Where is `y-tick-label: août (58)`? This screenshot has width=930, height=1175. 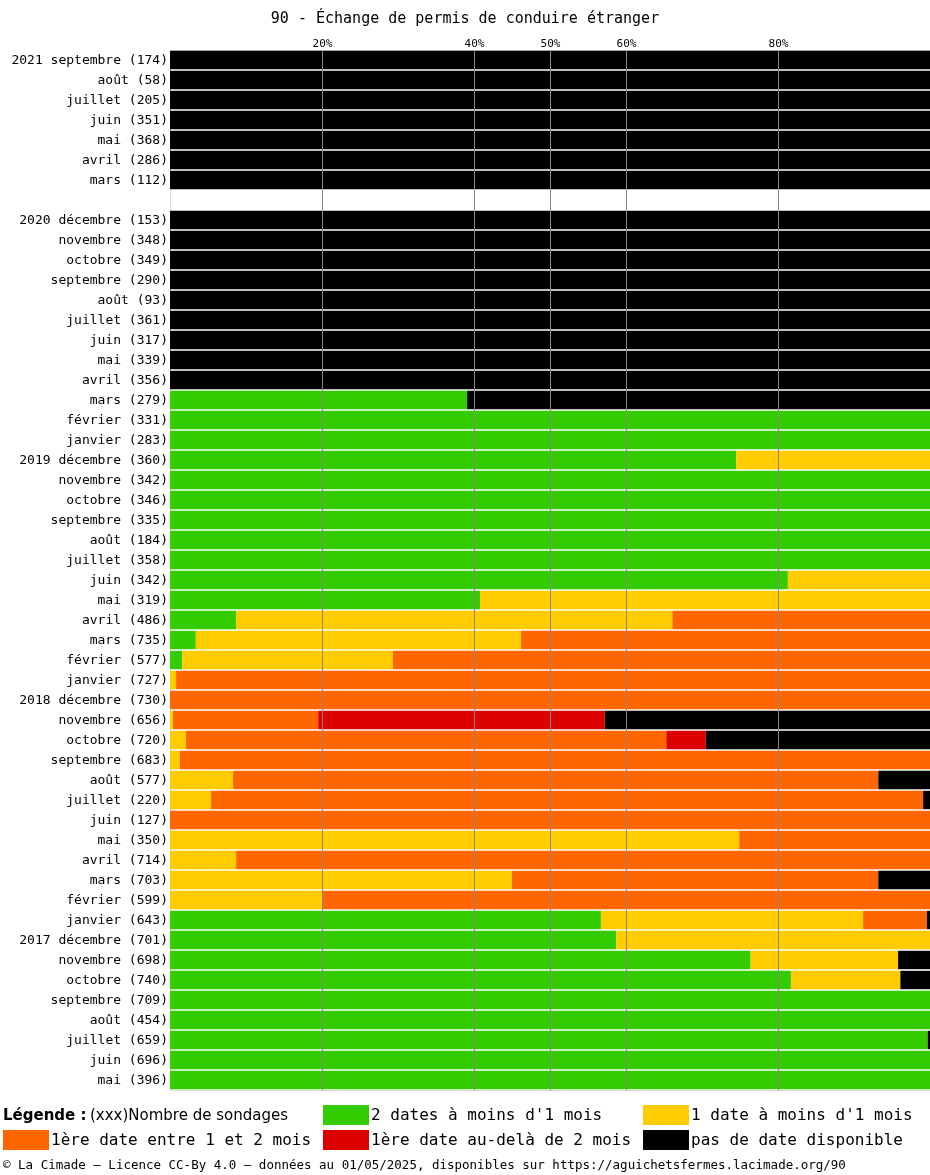 y-tick-label: août (58) is located at coordinates (132, 79).